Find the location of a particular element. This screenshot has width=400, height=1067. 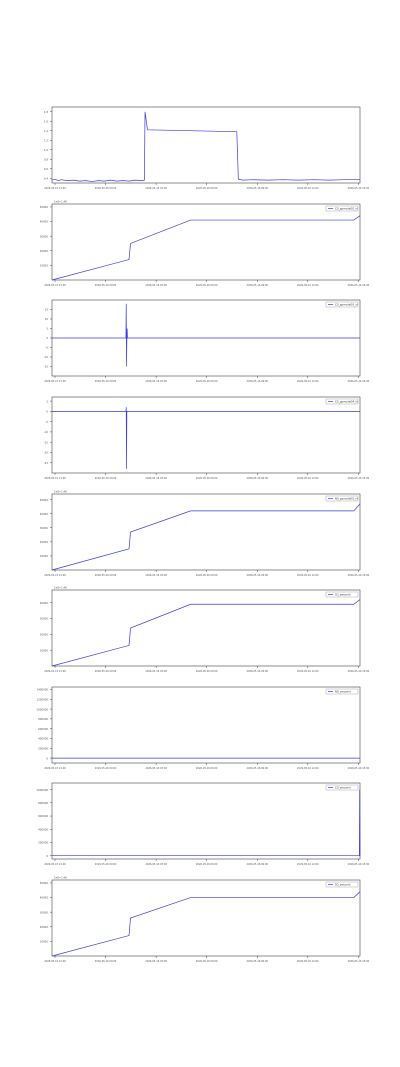

y-tick-label: 1400000 is located at coordinates (42, 690).